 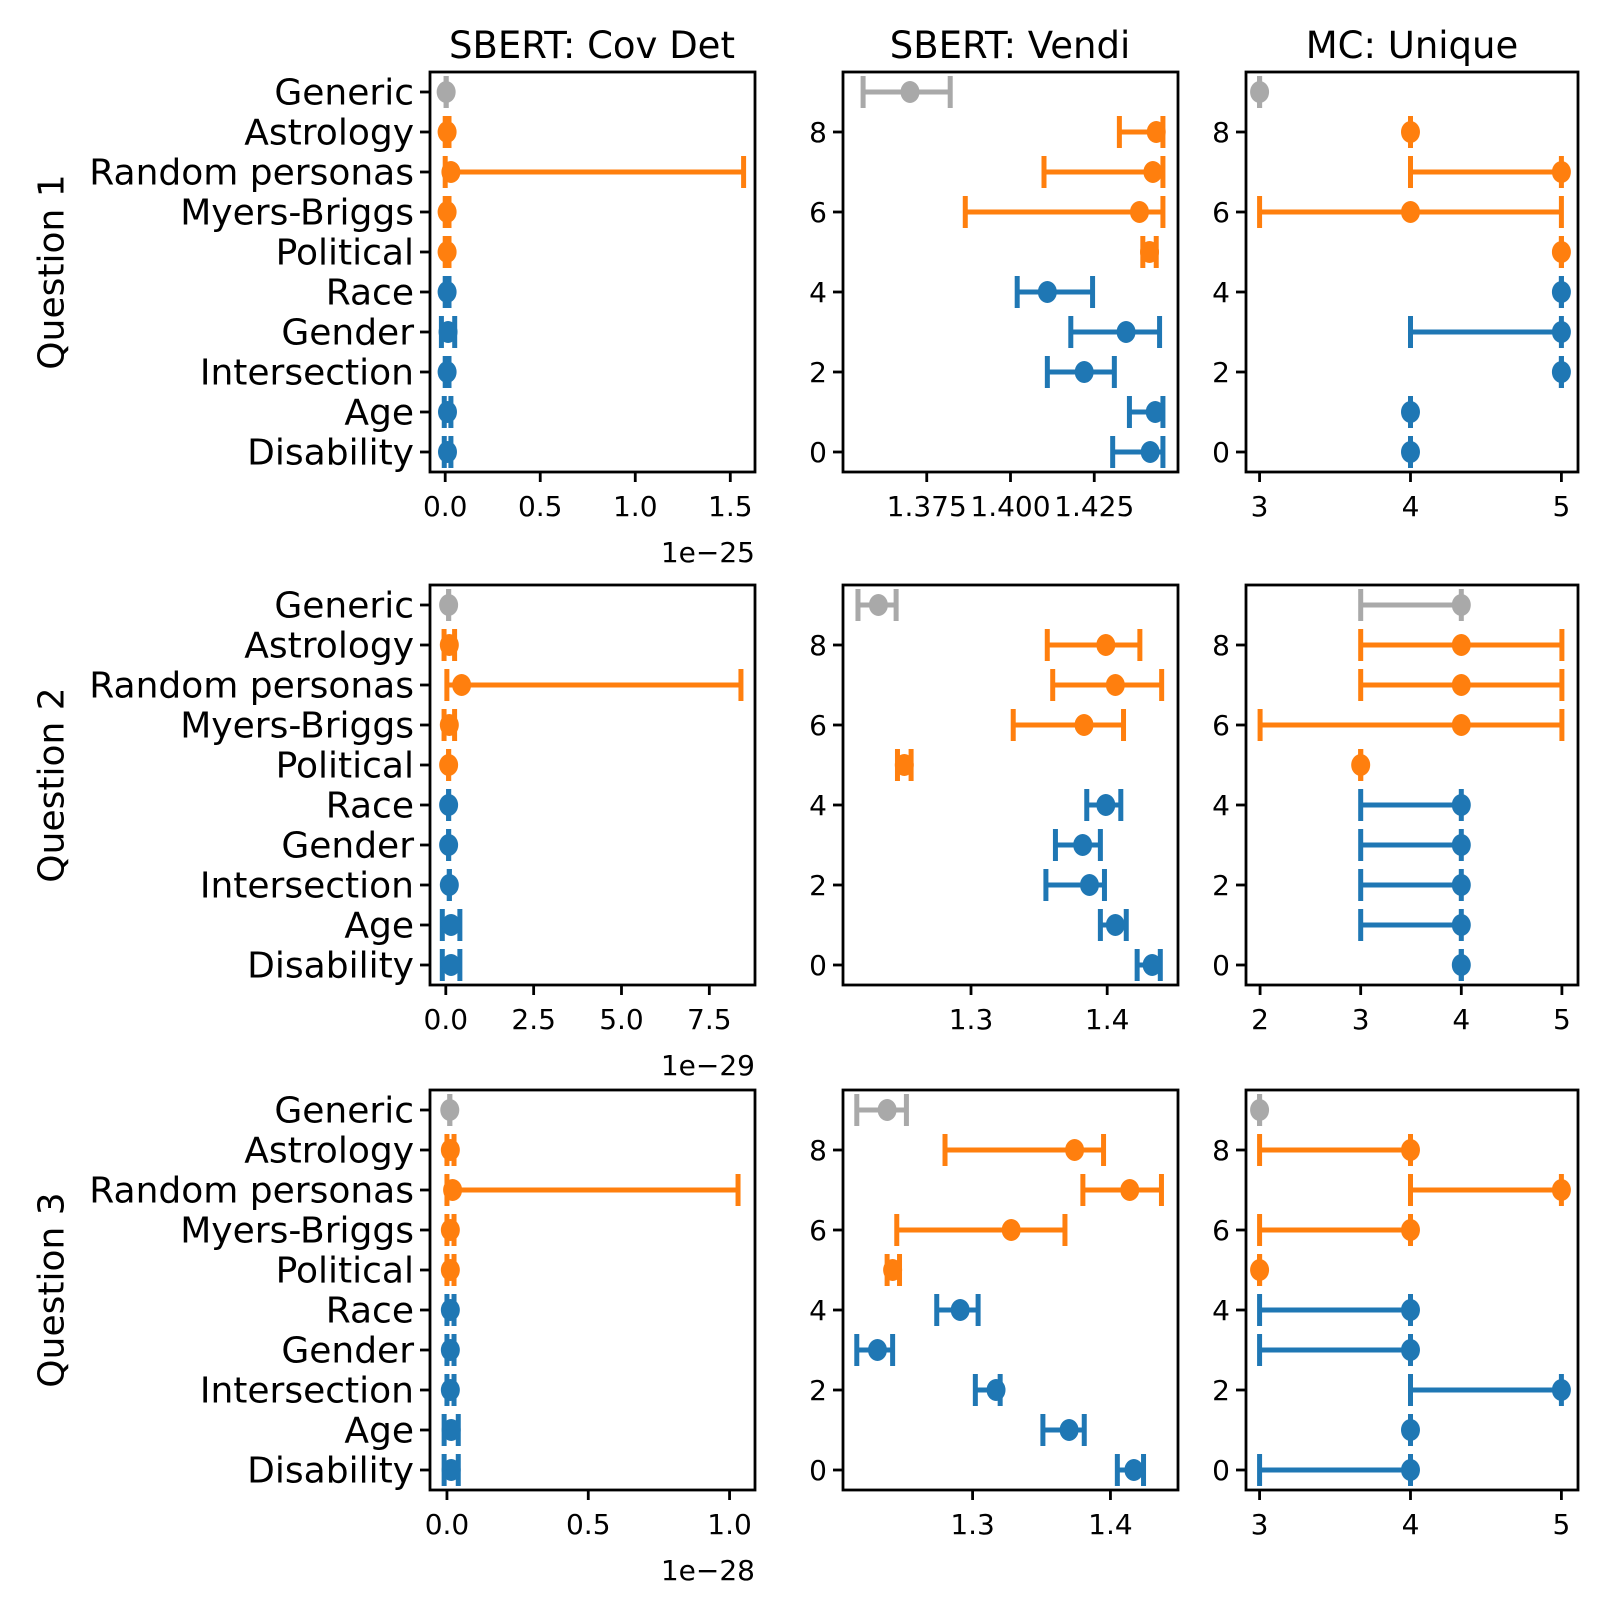 I want to click on x-axis-offset-label: 1e−25, so click(x=708, y=552).